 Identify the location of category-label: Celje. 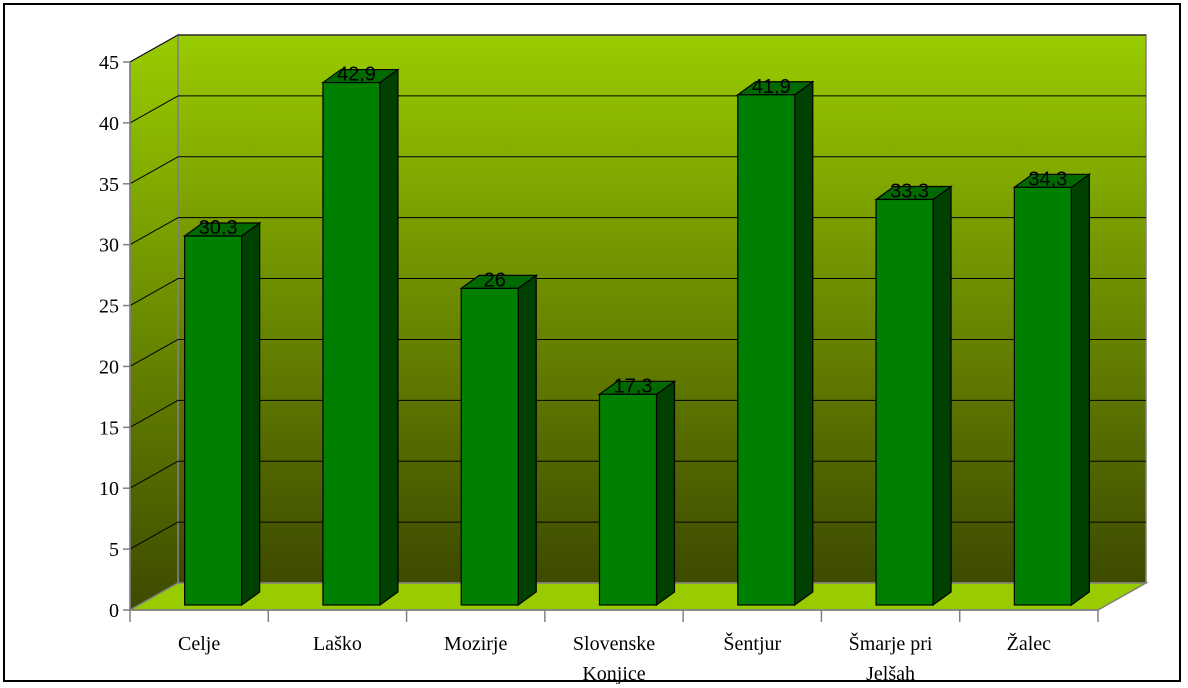
(199, 644).